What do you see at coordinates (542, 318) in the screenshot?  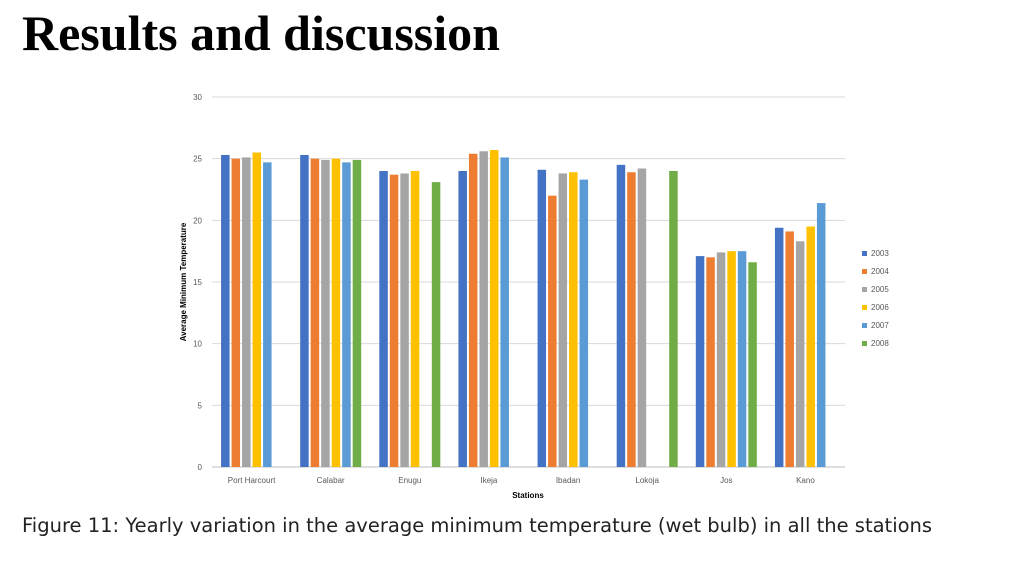 I see `bar-2003-ibadan` at bounding box center [542, 318].